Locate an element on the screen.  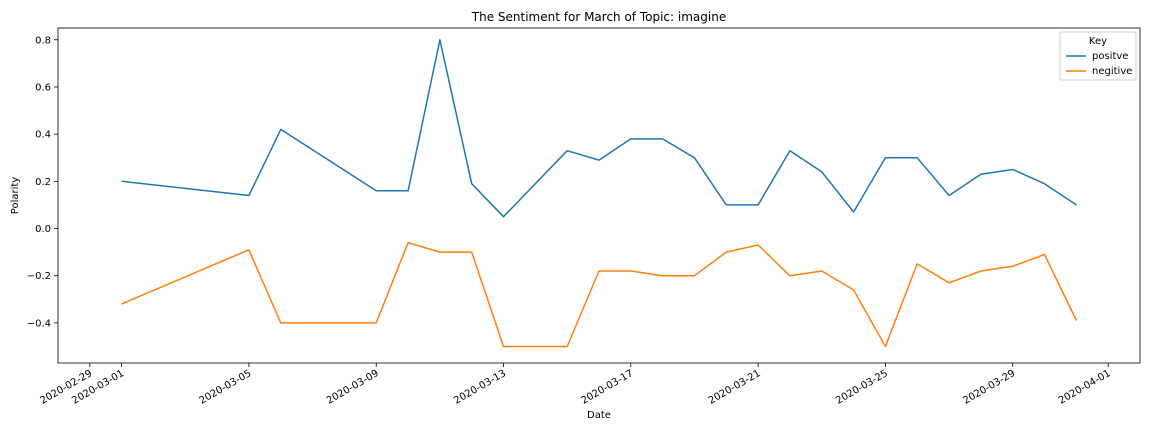
x-tick-label: 2020-03-09 is located at coordinates (353, 387).